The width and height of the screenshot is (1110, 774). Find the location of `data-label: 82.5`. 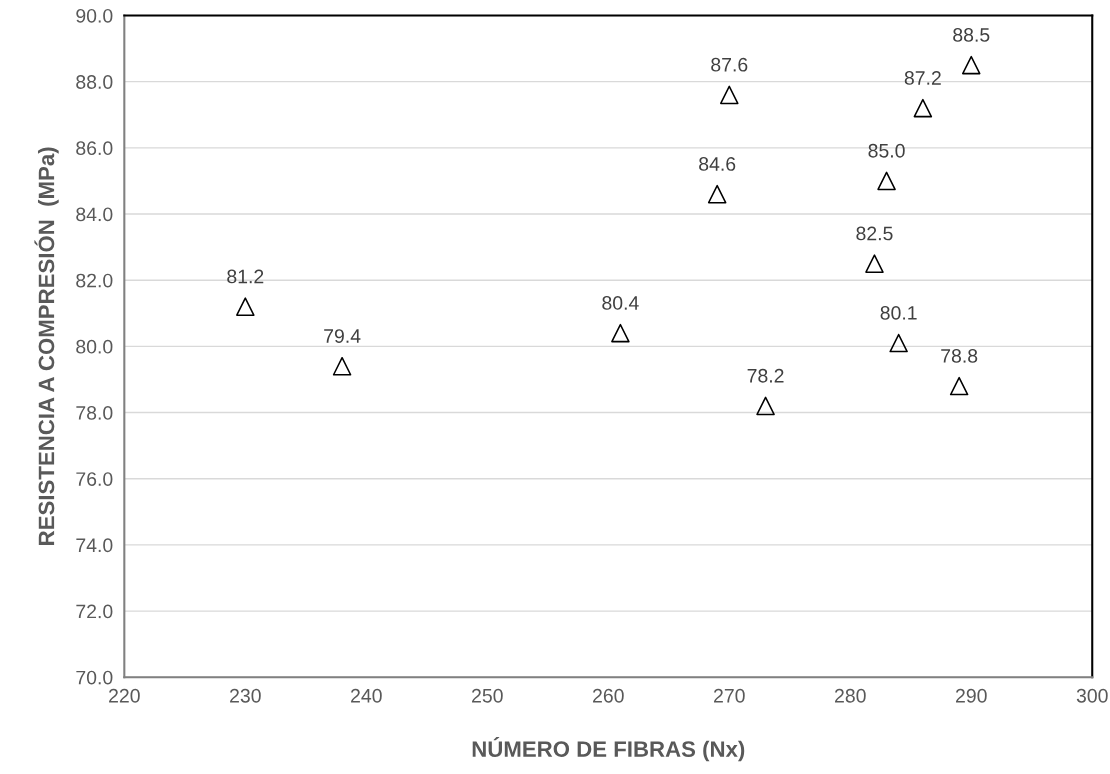

data-label: 82.5 is located at coordinates (874, 233).